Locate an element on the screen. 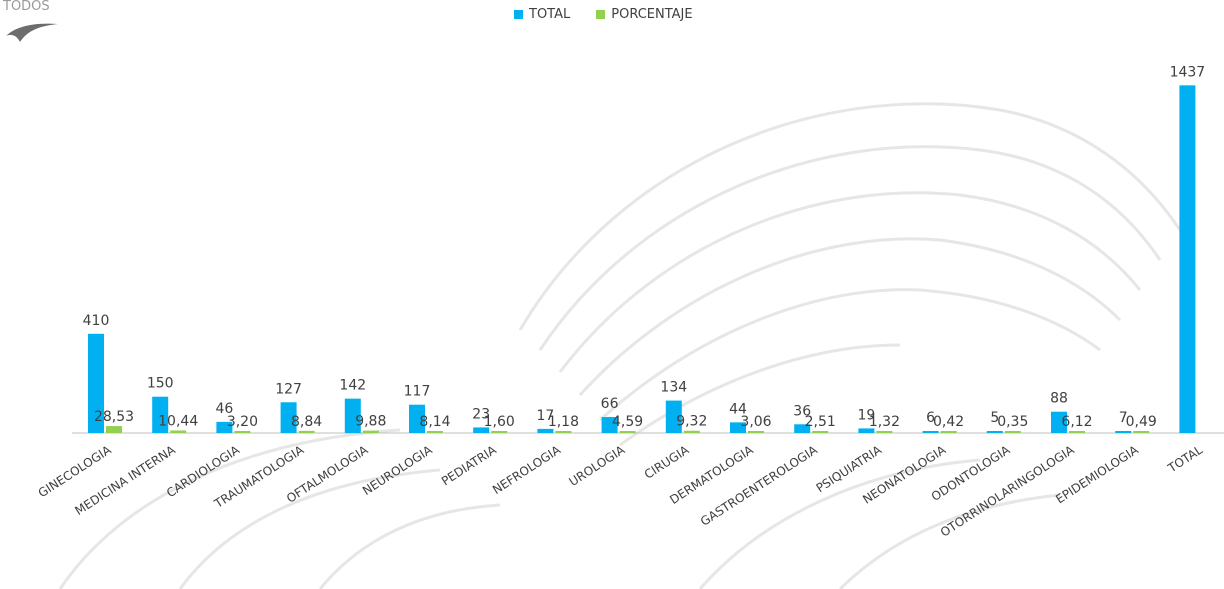 Image resolution: width=1224 pixels, height=589 pixels. data-label-porcentaje-9: 9,32 is located at coordinates (691, 422).